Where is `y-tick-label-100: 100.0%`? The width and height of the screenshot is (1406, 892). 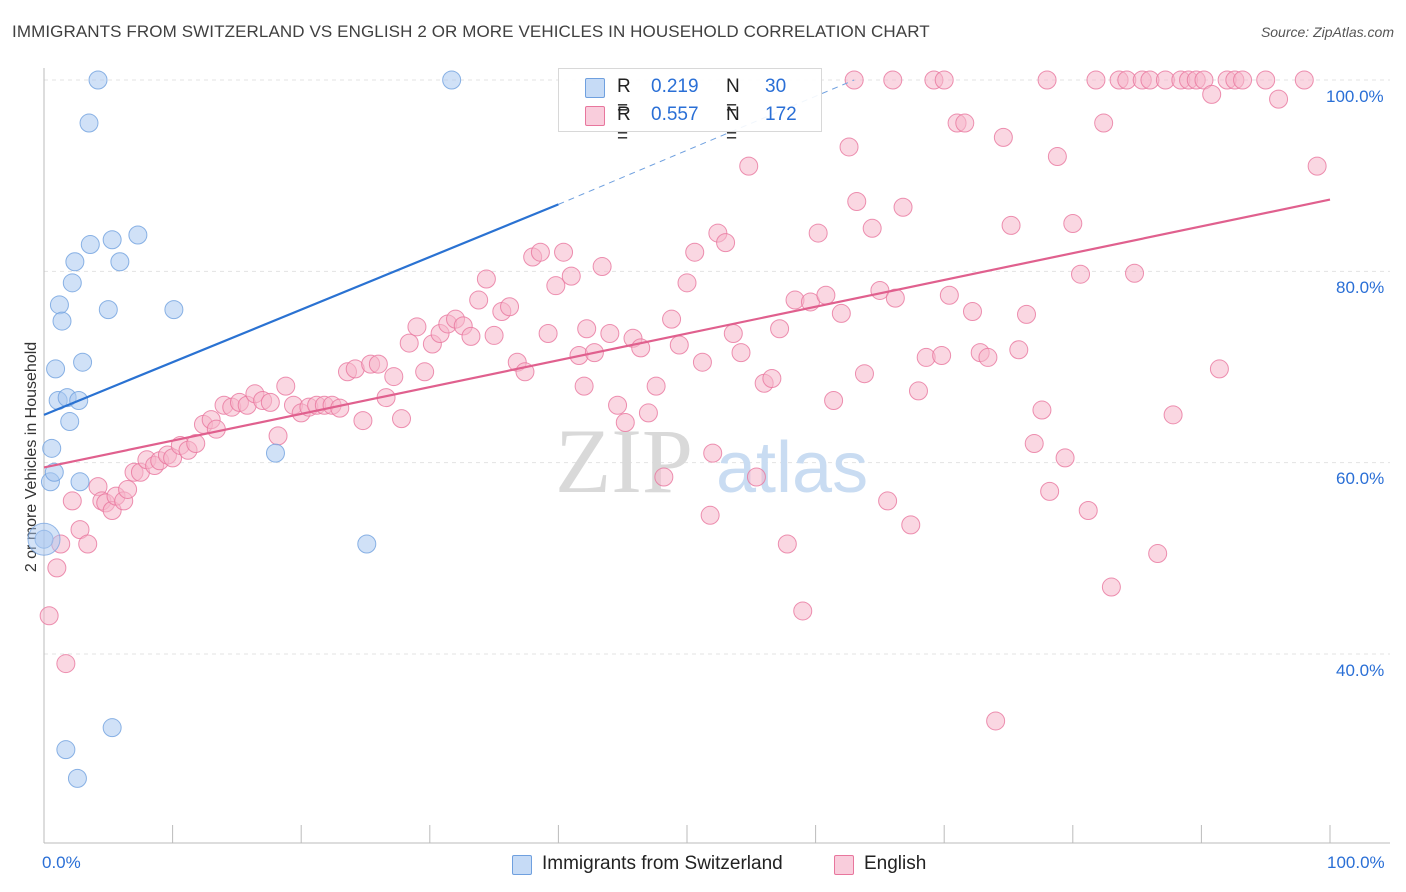
y-tick-label-100: 100.0% is located at coordinates (1355, 96).